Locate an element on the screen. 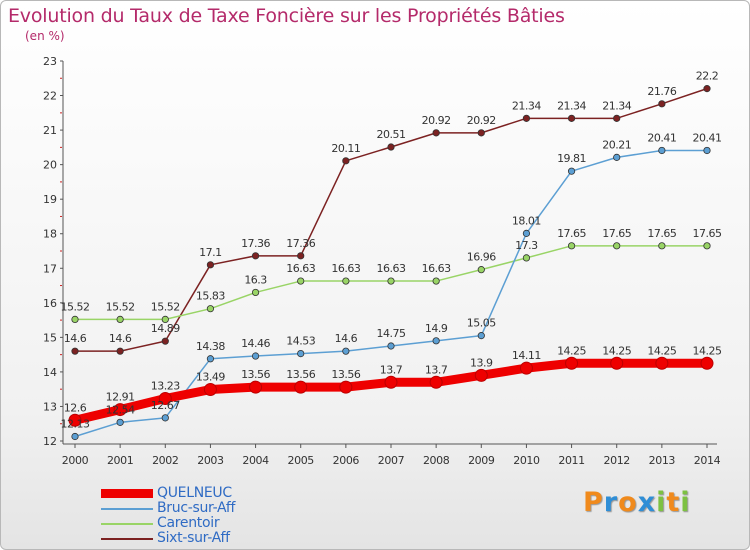 This screenshot has width=750, height=550. data-label-bruc-sur-aff: 14.46 is located at coordinates (255, 343).